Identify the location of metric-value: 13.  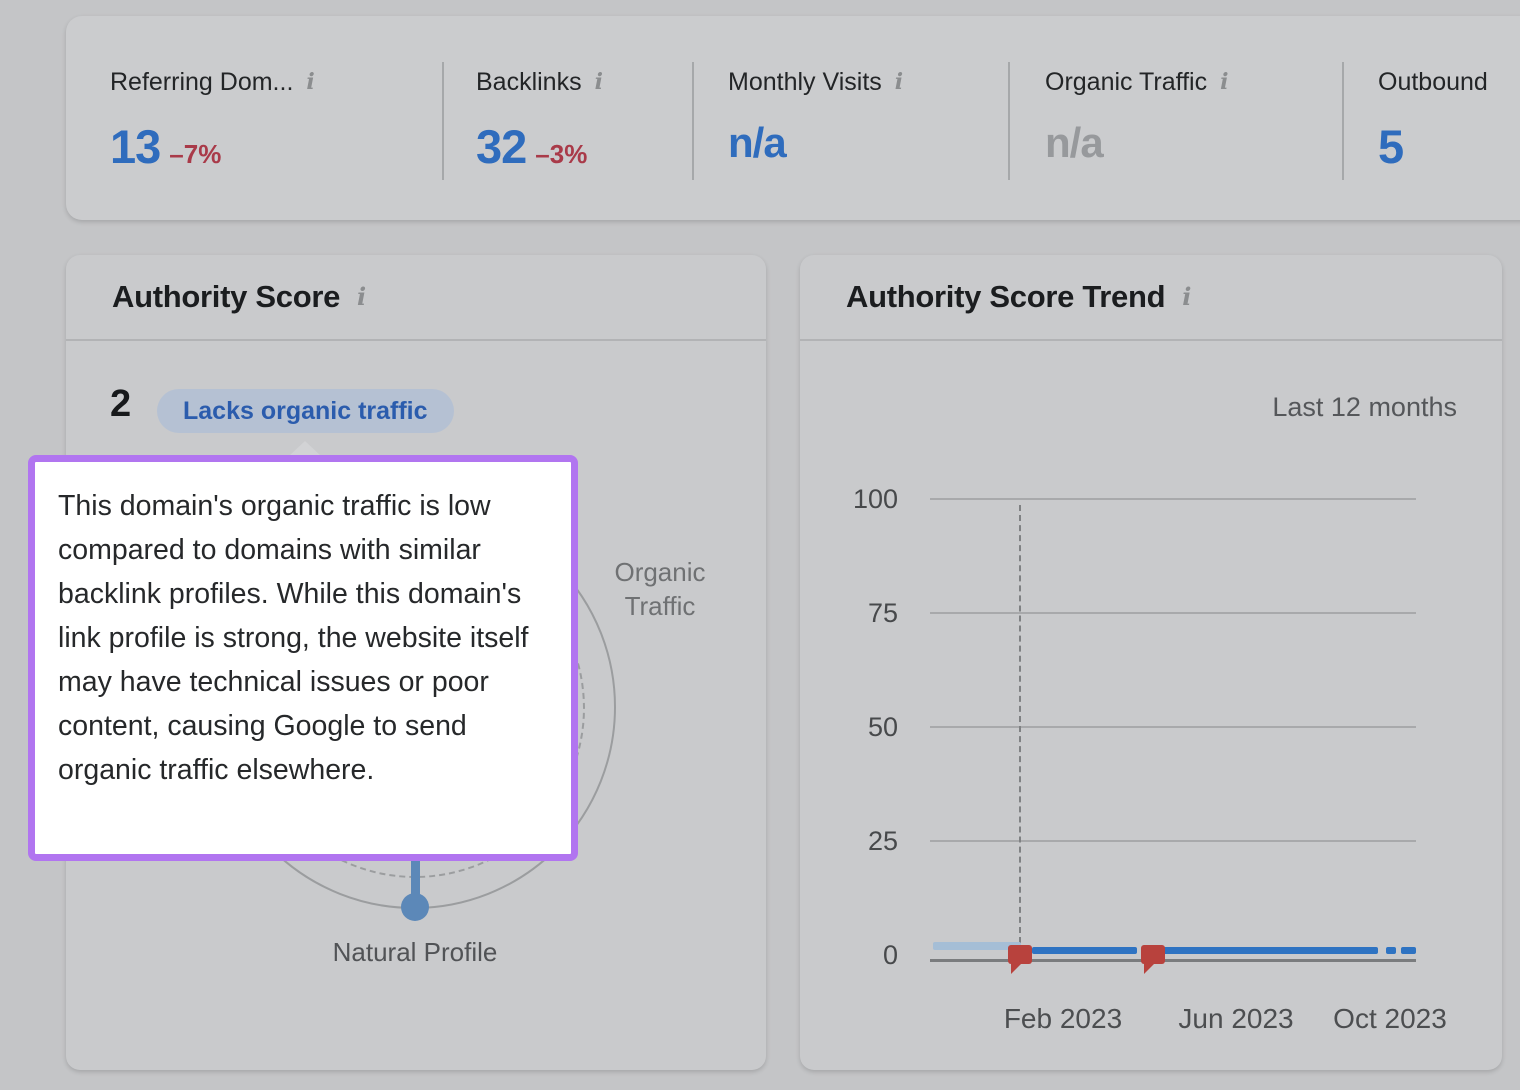
(135, 146).